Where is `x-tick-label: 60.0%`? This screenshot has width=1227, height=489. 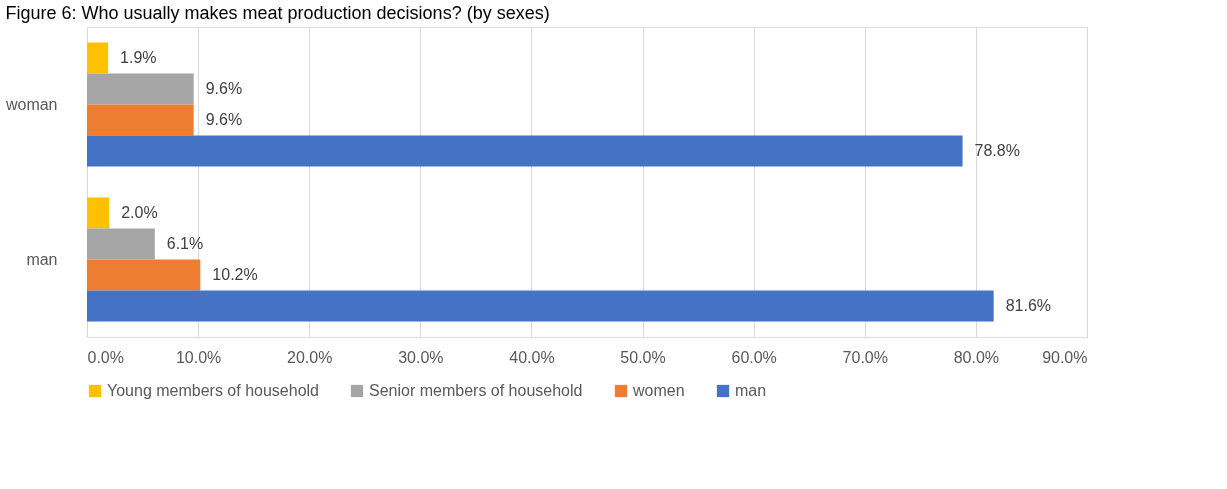 x-tick-label: 60.0% is located at coordinates (754, 357).